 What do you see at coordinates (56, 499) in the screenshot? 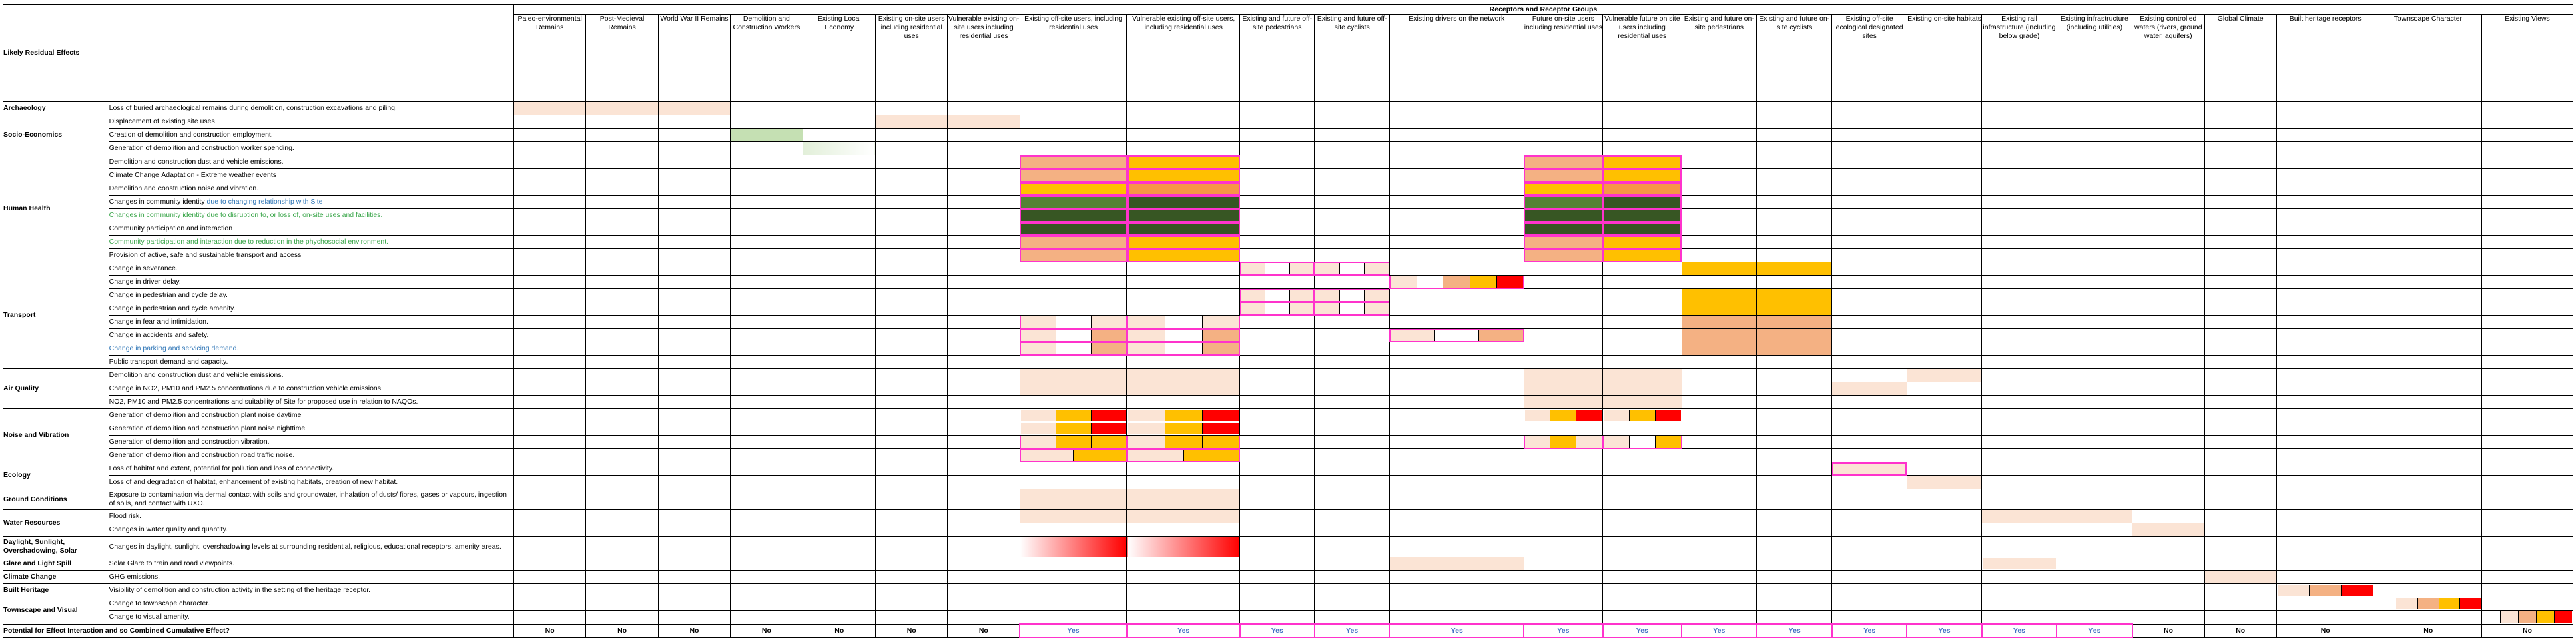
I see `topic-label: Ground Conditions` at bounding box center [56, 499].